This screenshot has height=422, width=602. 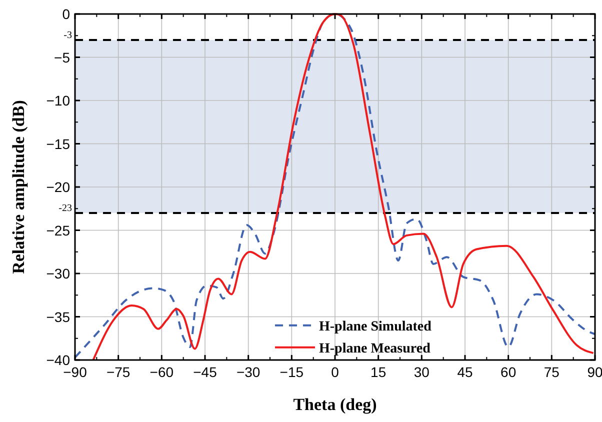 What do you see at coordinates (552, 372) in the screenshot?
I see `x-tick-label: 75` at bounding box center [552, 372].